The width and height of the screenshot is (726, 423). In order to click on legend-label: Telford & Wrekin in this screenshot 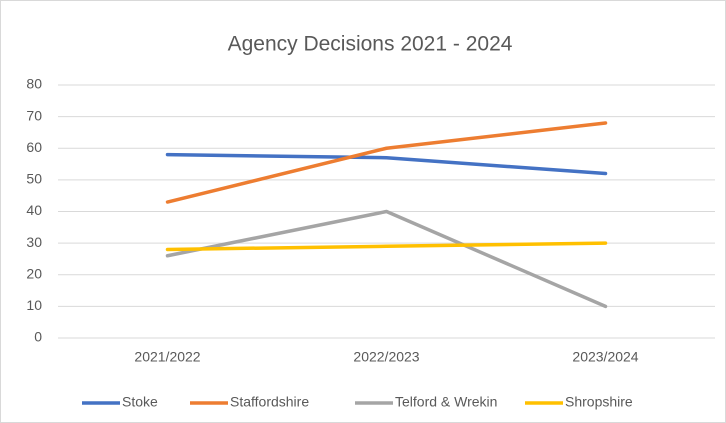, I will do `click(446, 402)`.